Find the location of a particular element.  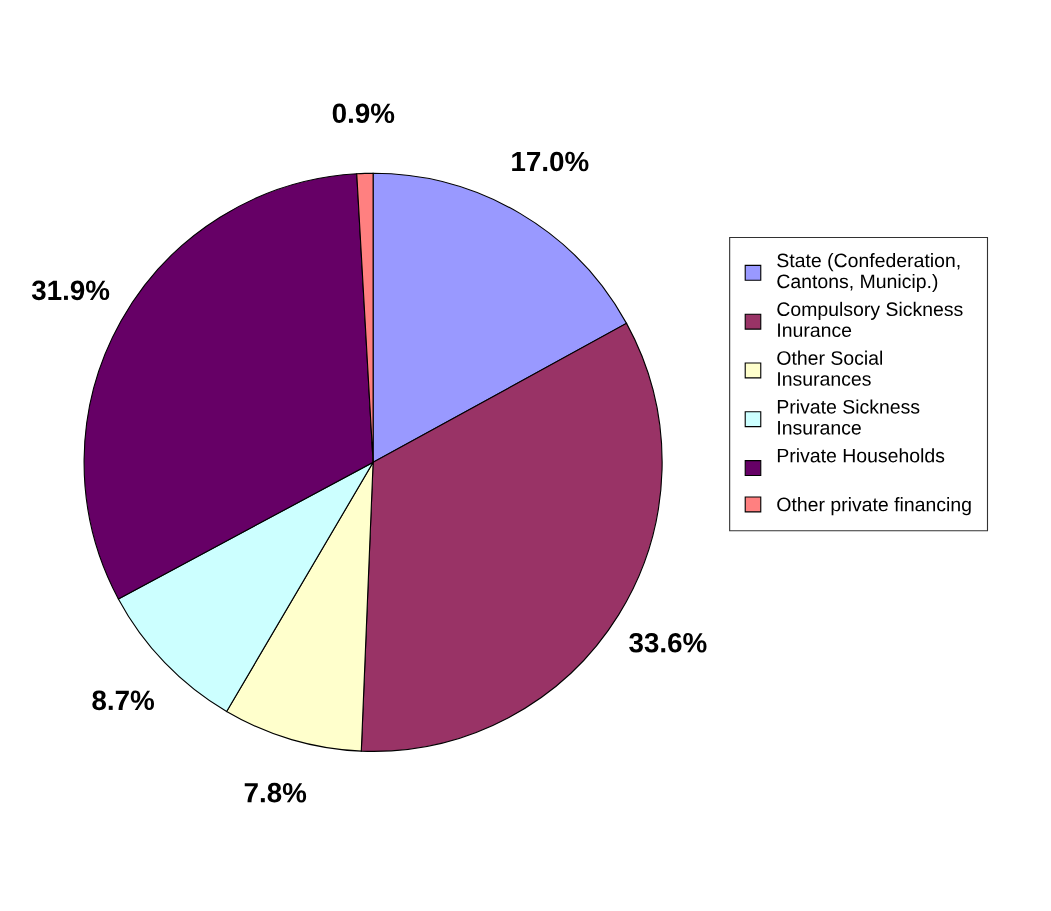

data-label: 7.8% is located at coordinates (275, 792).